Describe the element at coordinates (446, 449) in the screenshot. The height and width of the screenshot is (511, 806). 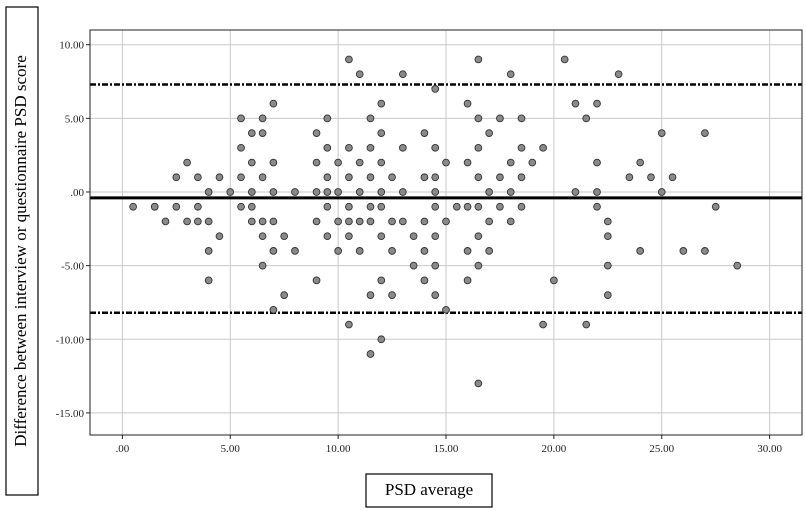
I see `x-tick-label: 15.00` at that location.